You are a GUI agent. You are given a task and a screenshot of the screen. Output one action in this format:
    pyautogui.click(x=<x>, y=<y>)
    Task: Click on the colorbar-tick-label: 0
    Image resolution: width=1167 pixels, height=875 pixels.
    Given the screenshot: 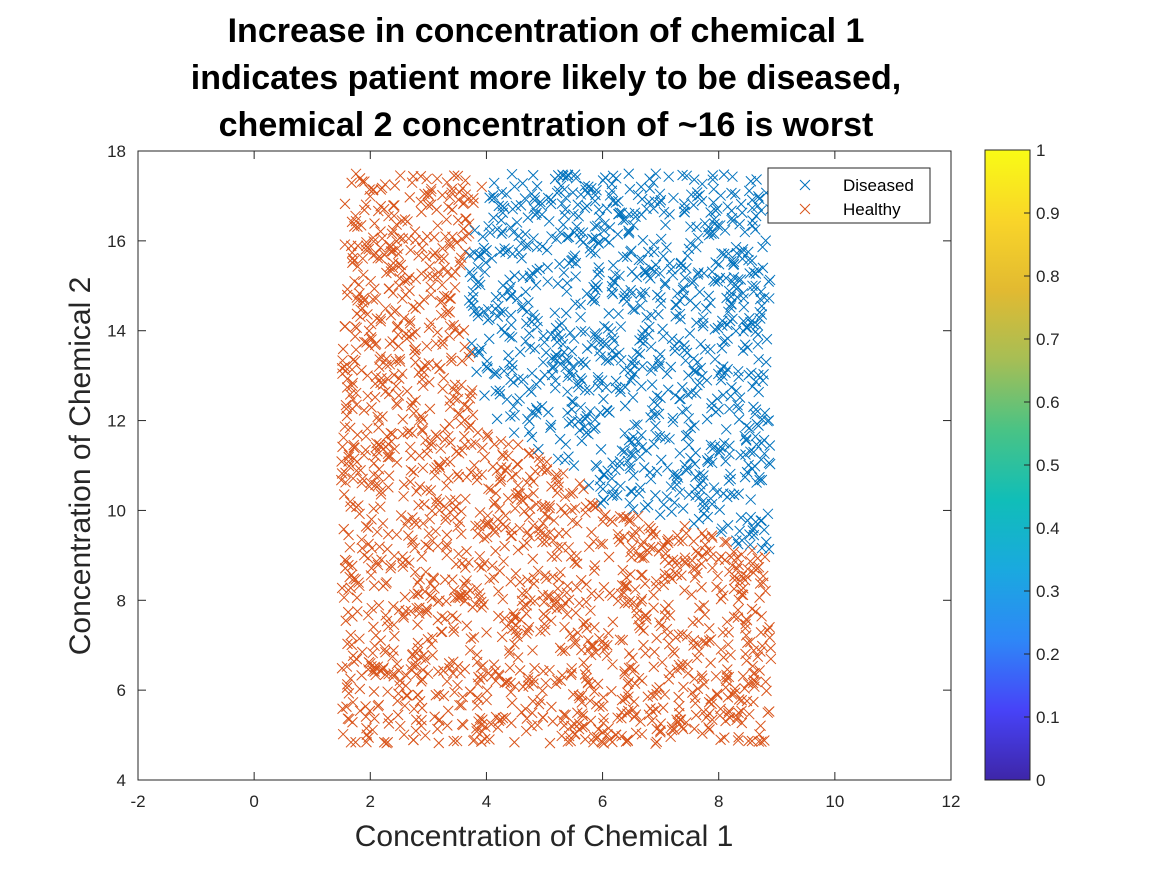 What is the action you would take?
    pyautogui.click(x=1040, y=780)
    